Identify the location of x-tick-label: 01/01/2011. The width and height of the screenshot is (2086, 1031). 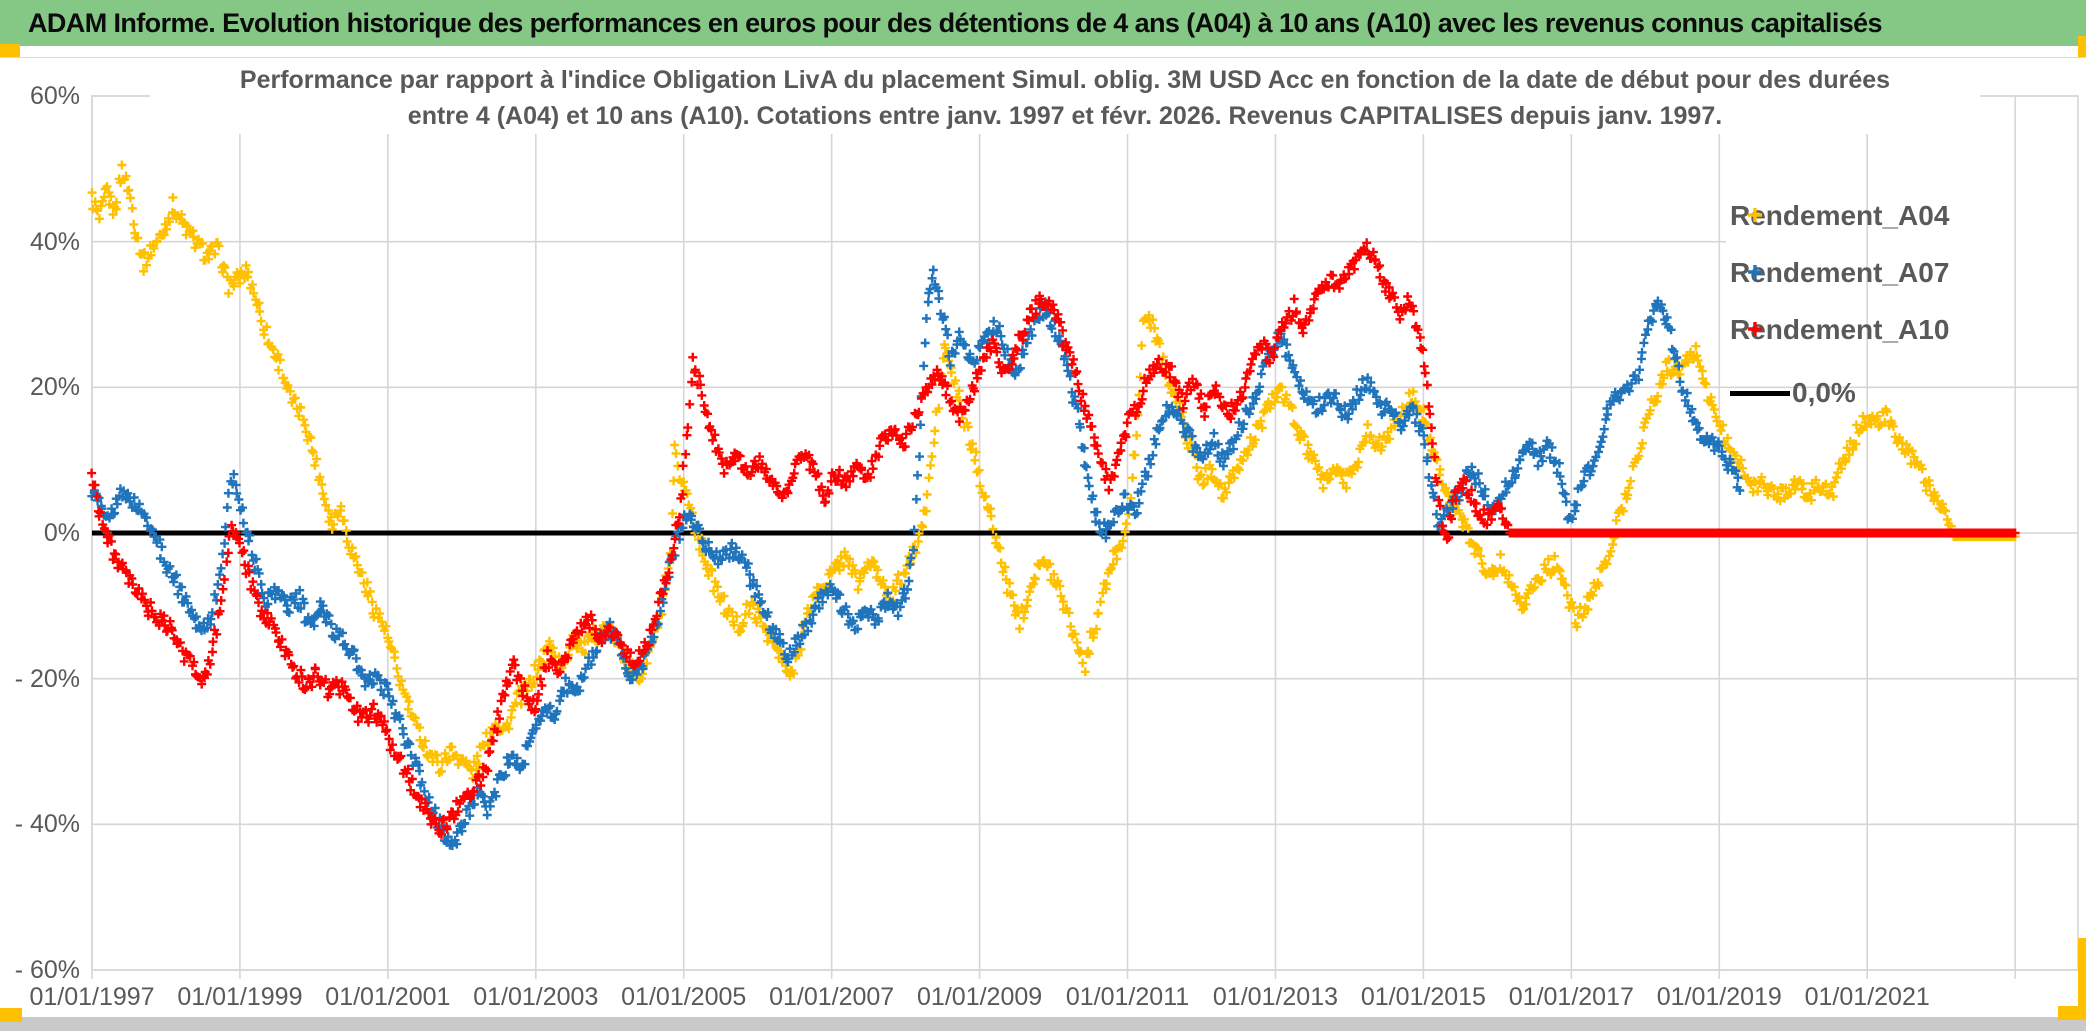
(1127, 997).